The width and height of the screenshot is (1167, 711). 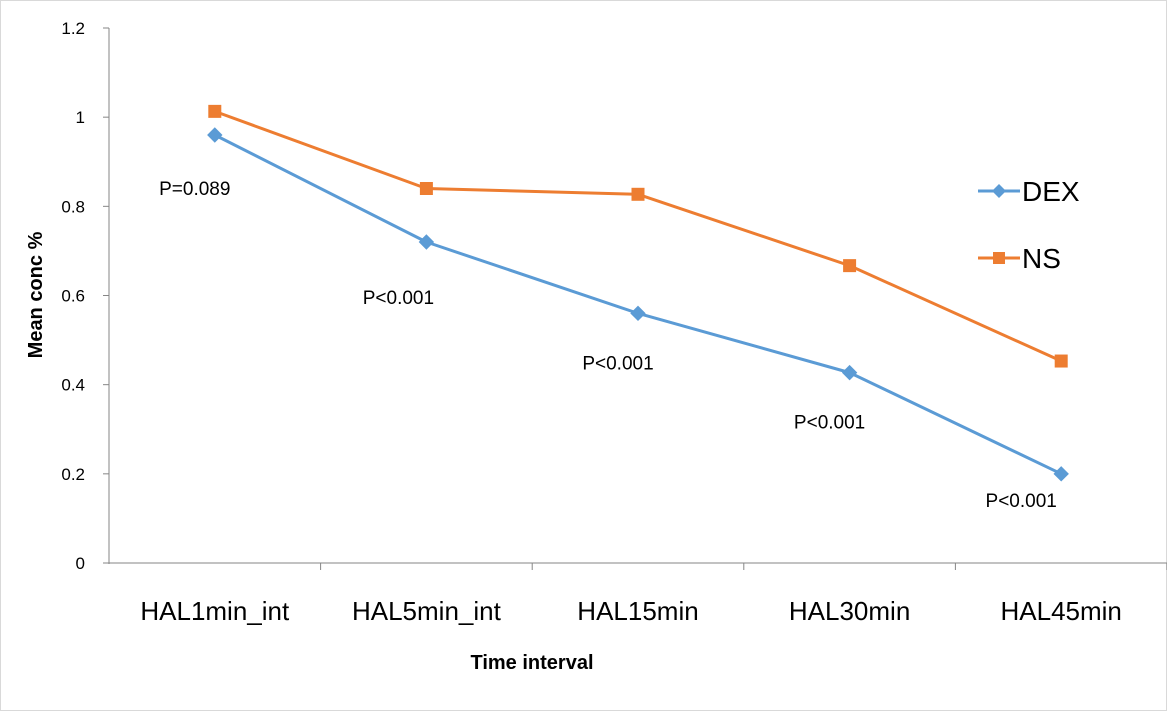 What do you see at coordinates (73, 474) in the screenshot?
I see `y-tick-label: 0.2` at bounding box center [73, 474].